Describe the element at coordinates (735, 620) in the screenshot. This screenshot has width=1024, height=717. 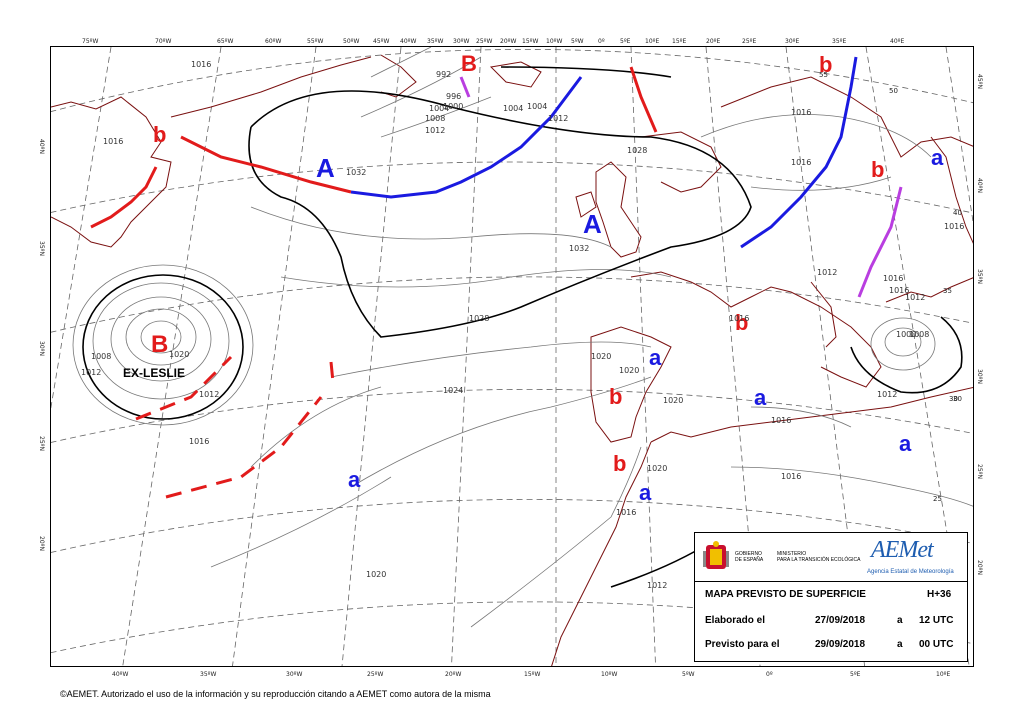
I see `made-label: Elaborado el` at that location.